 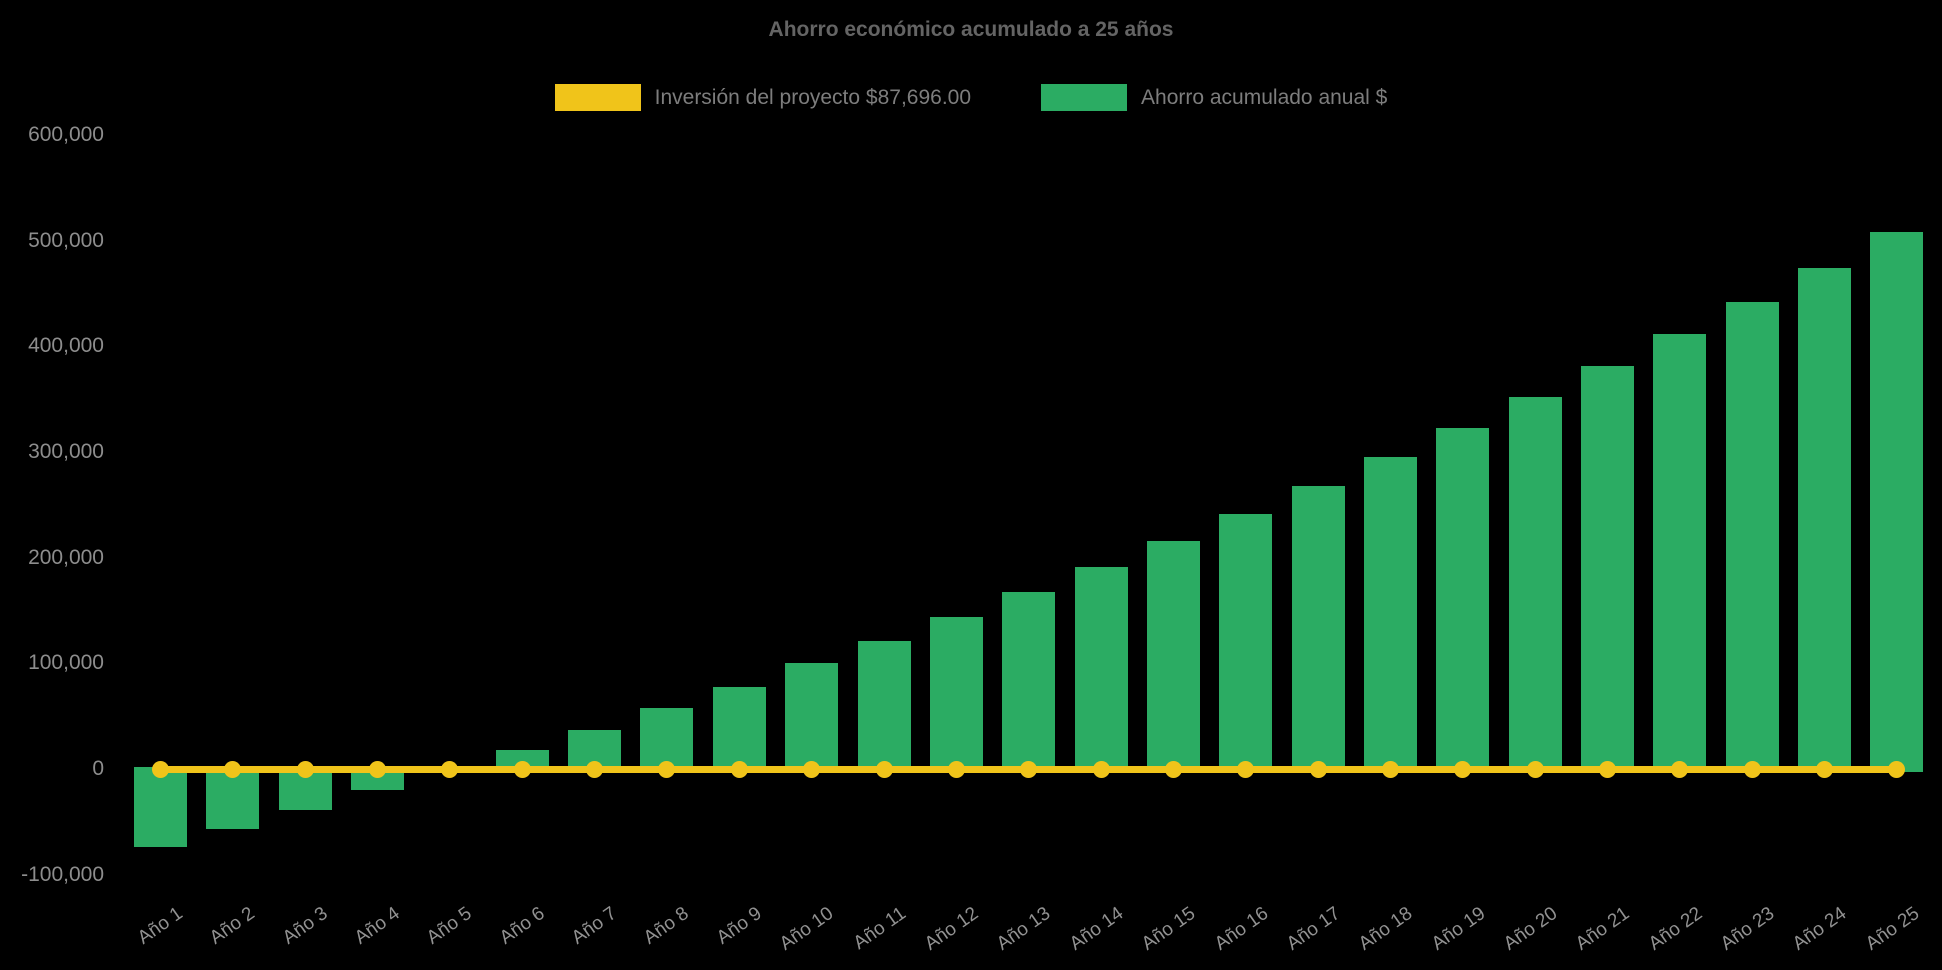 I want to click on x-tick-ano-4: Año 4, so click(x=377, y=926).